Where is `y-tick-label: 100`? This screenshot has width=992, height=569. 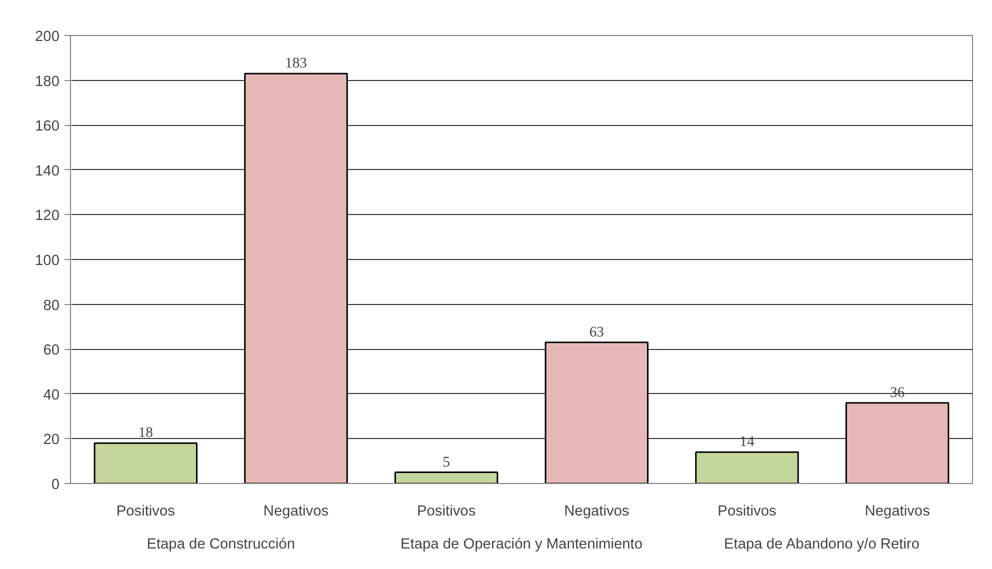 y-tick-label: 100 is located at coordinates (47, 261).